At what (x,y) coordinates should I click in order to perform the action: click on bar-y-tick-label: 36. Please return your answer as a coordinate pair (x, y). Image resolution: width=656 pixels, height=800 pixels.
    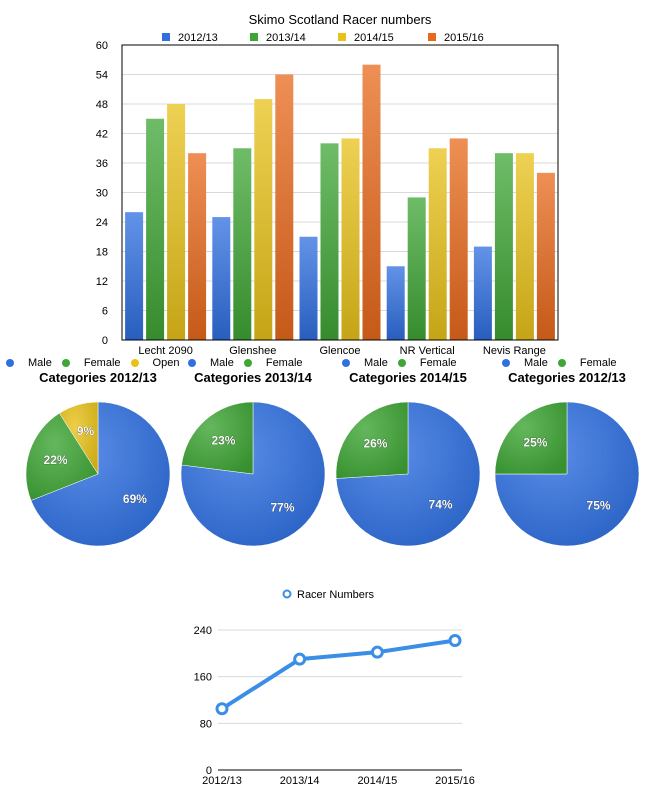
    Looking at the image, I should click on (102, 164).